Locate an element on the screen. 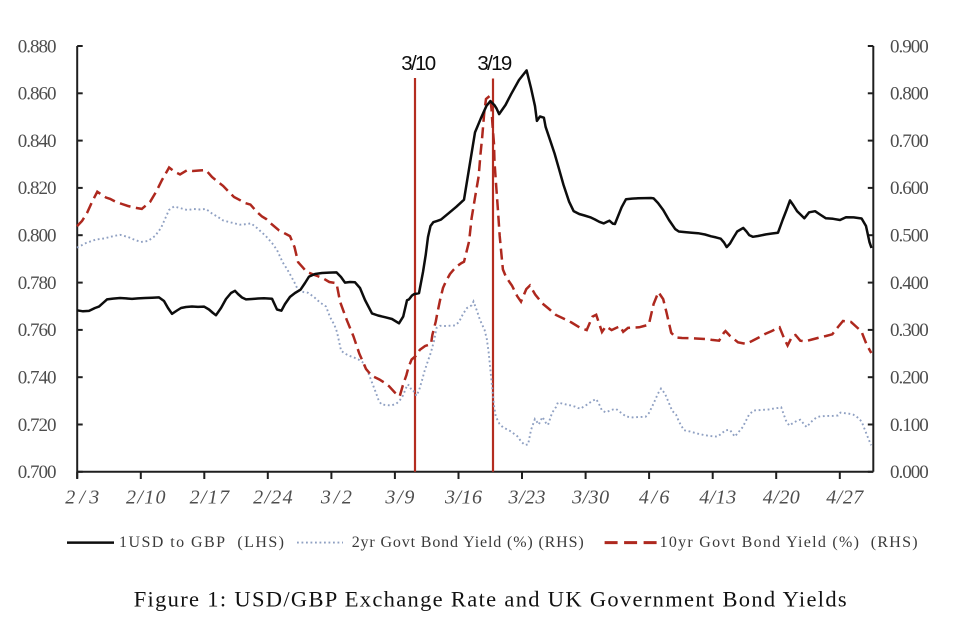  svg-text: 0.400 is located at coordinates (909, 283).